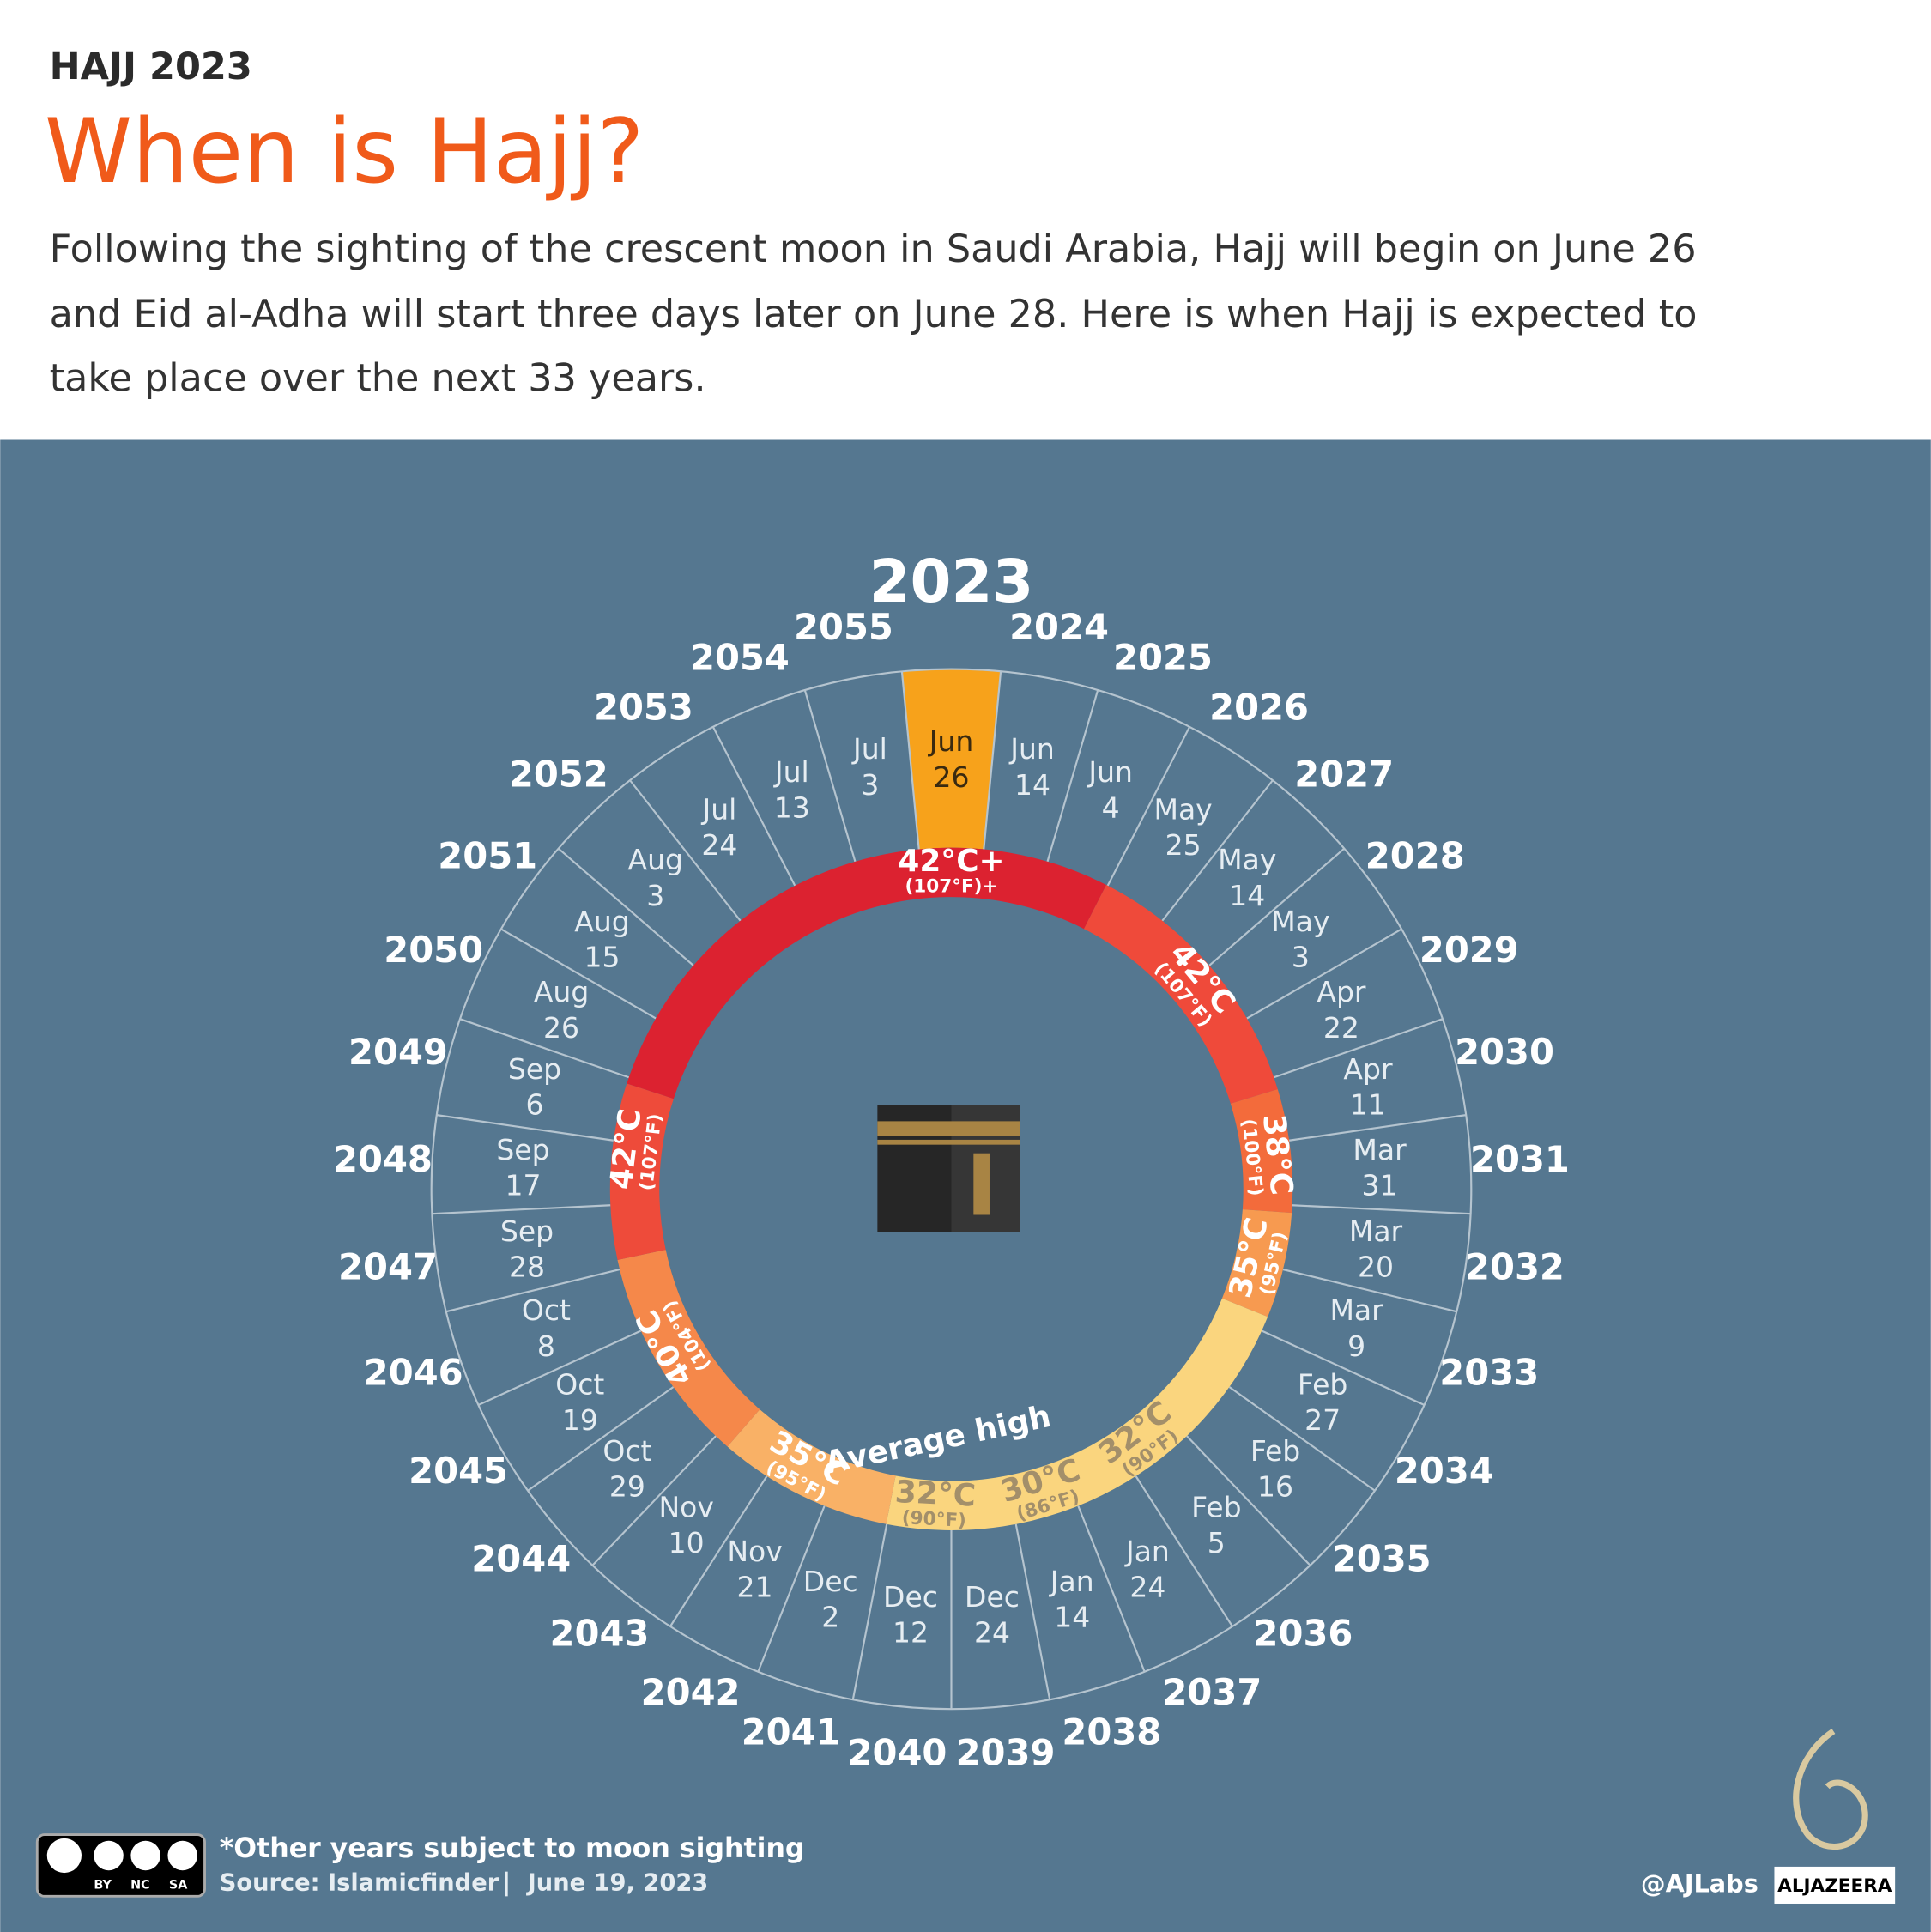 This screenshot has height=1932, width=1931. I want to click on date-day: 4, so click(1111, 808).